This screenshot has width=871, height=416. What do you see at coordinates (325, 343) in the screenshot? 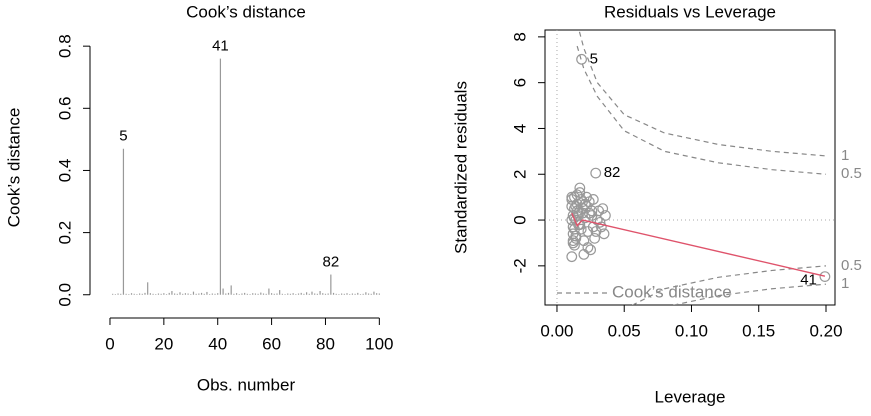
I see `x-tick-label: 80` at bounding box center [325, 343].